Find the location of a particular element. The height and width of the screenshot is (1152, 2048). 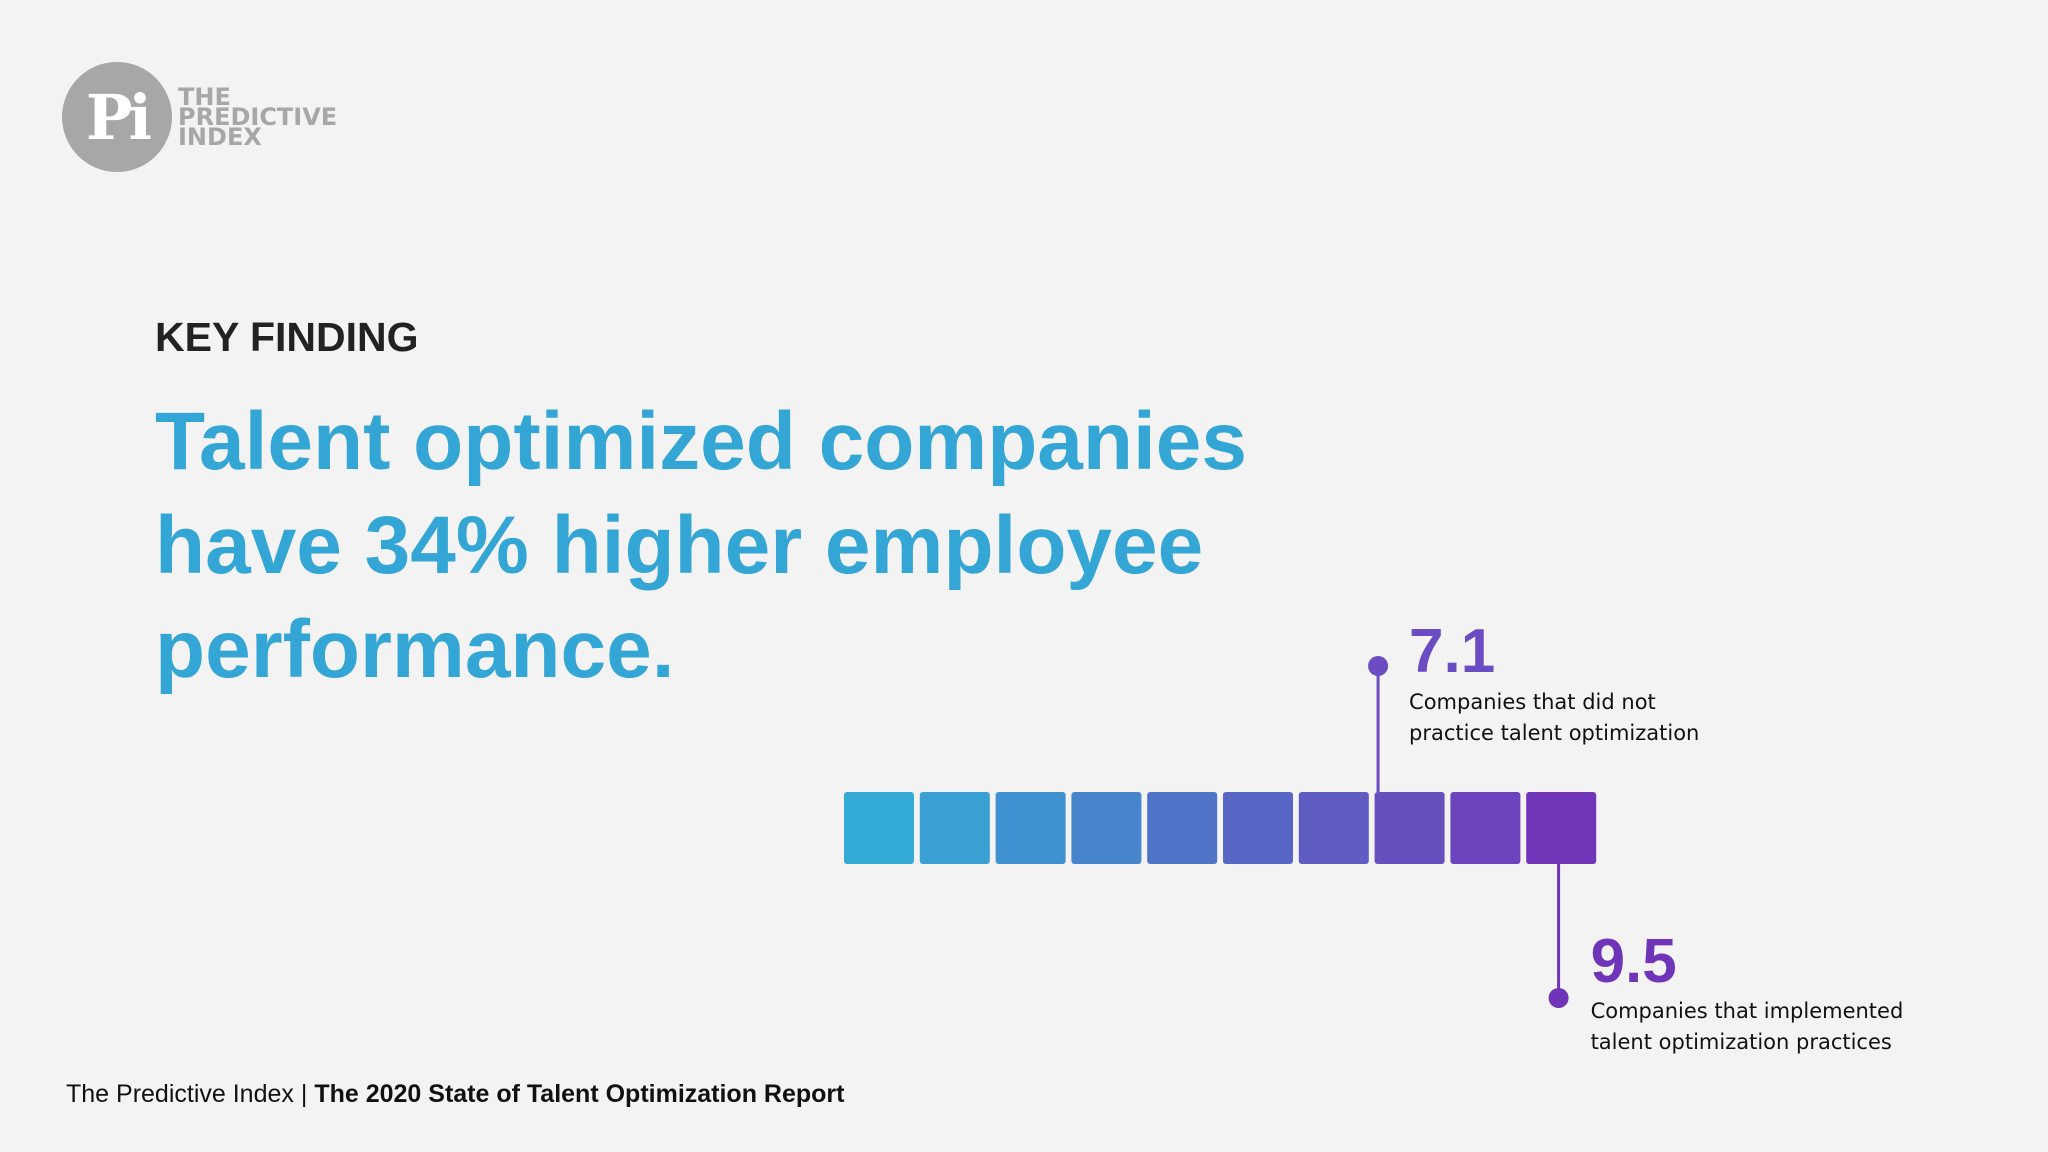

callout-label-1-line-1: Companies that did not is located at coordinates (1532, 702).